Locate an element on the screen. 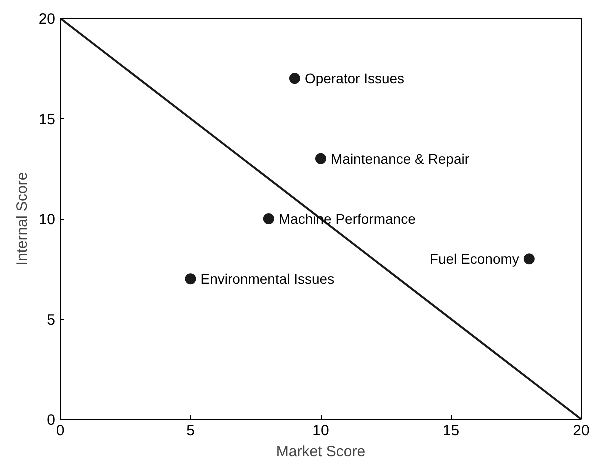  x-tick-label: 5 is located at coordinates (190, 431).